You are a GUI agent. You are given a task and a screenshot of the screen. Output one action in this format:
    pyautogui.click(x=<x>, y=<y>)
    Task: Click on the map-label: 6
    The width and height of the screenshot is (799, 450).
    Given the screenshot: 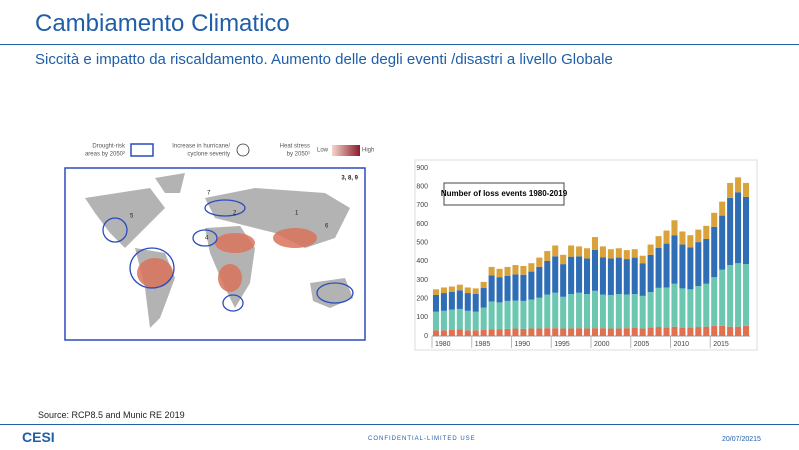 What is the action you would take?
    pyautogui.click(x=327, y=227)
    